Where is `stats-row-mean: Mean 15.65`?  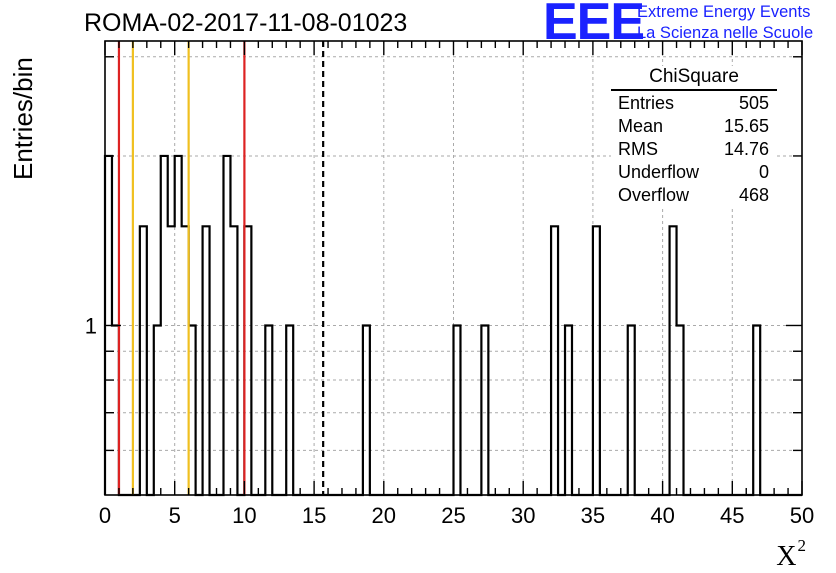
stats-row-mean: Mean 15.65 is located at coordinates (694, 126).